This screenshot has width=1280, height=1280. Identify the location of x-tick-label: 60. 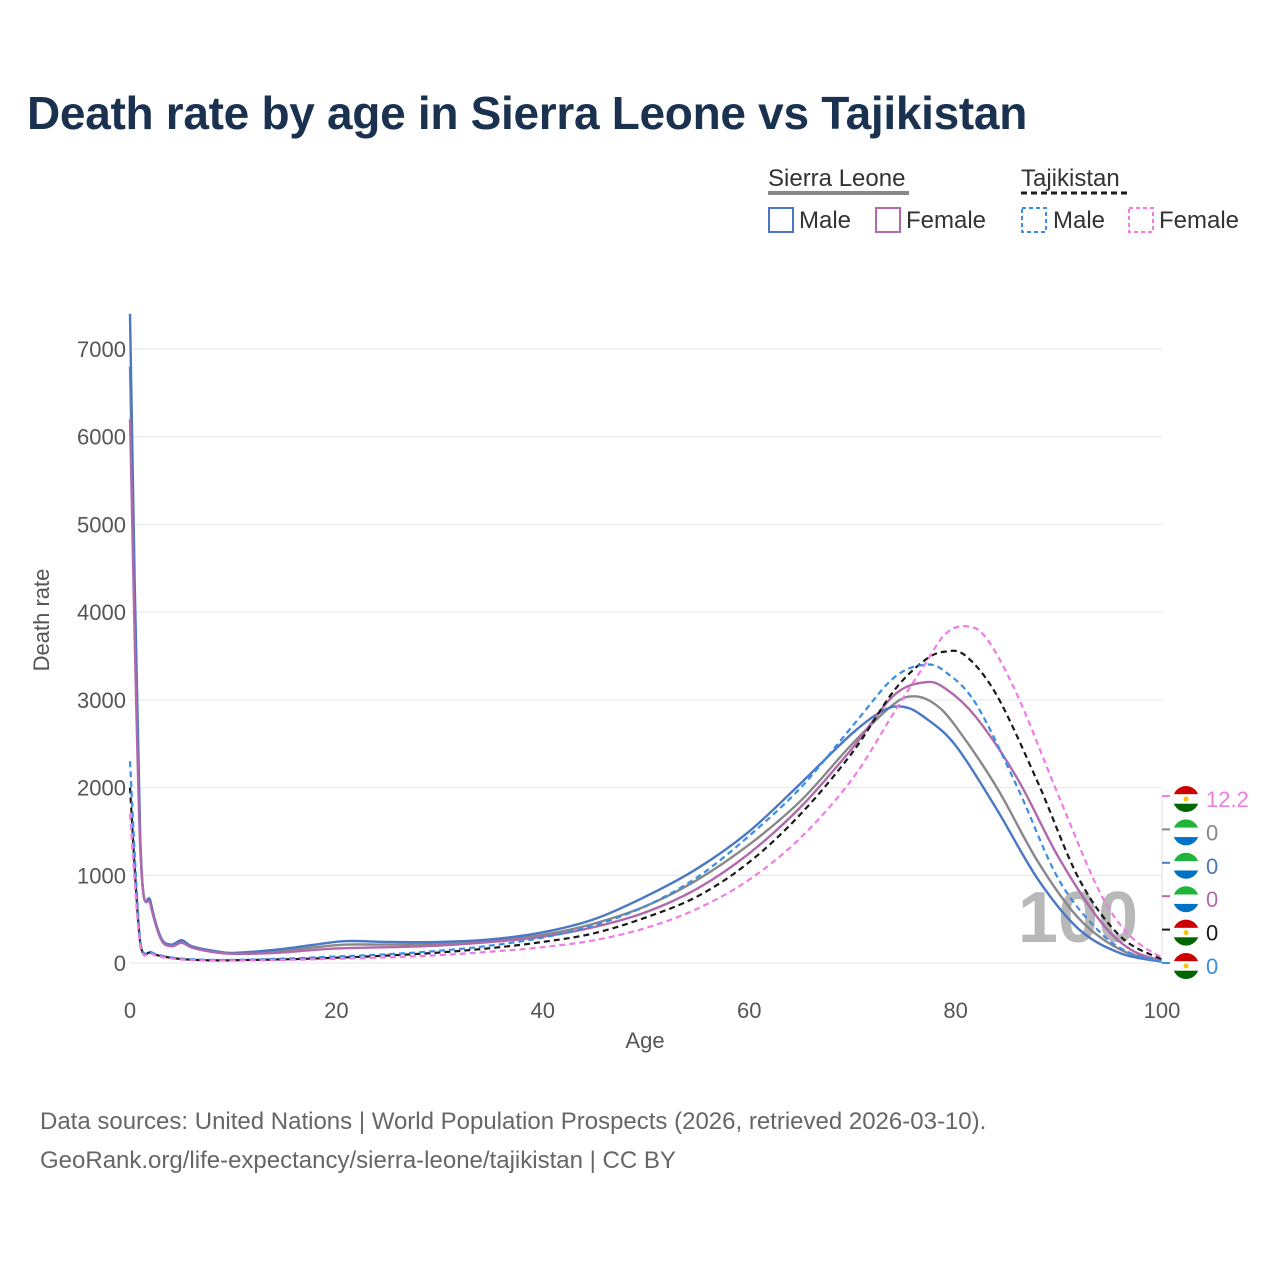
(749, 1010).